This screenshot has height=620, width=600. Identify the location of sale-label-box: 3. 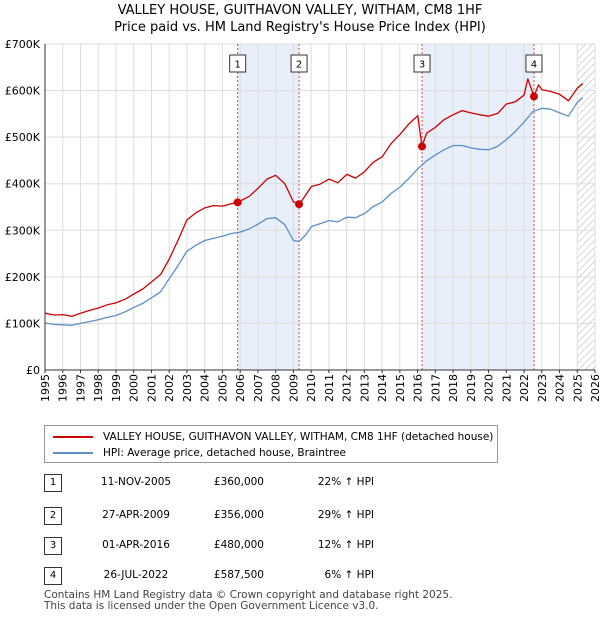
(422, 63).